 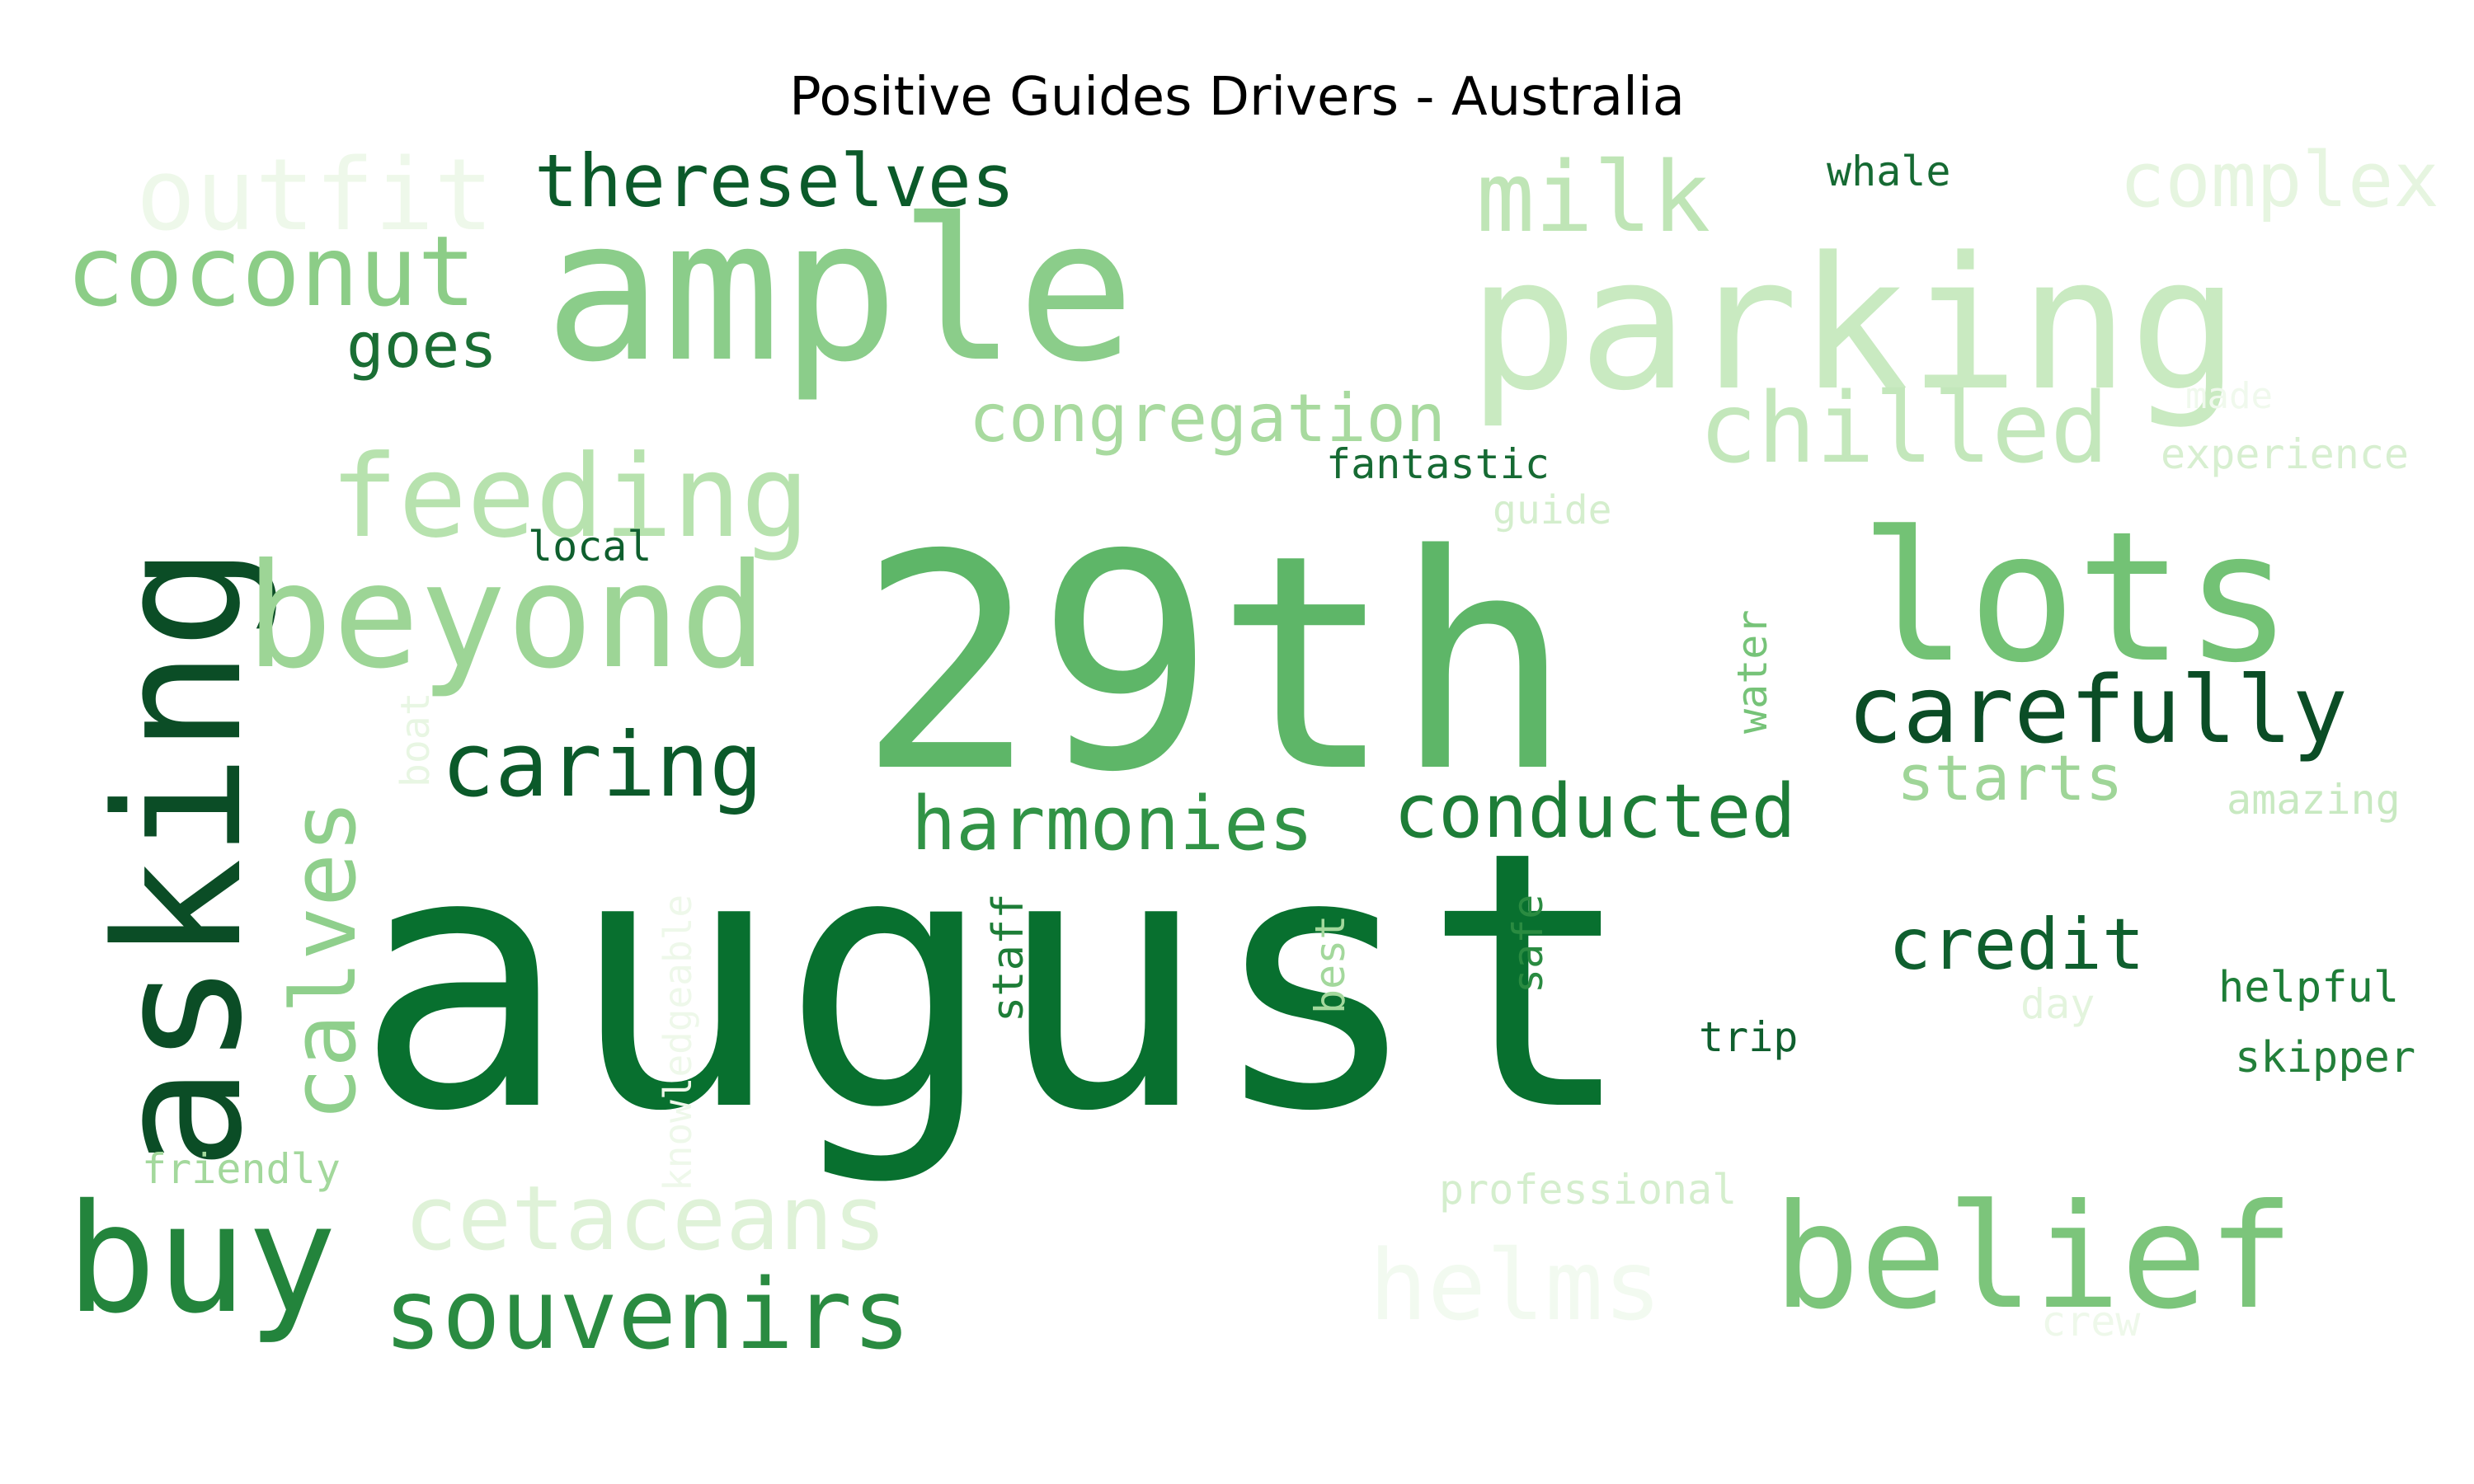 I want to click on word-amazing: amazing, so click(x=2314, y=800).